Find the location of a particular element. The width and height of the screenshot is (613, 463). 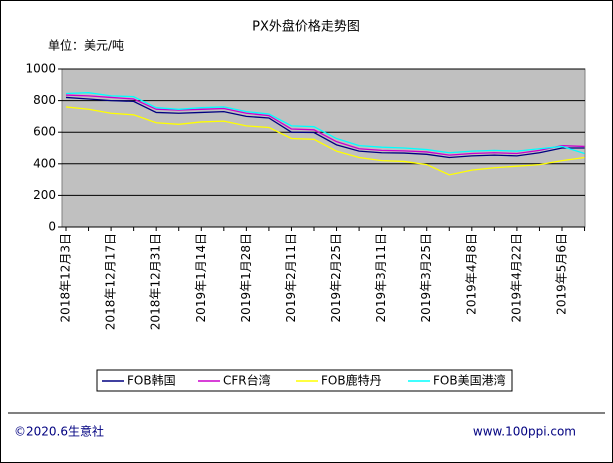

legend-label: FOB韩国 is located at coordinates (151, 380).